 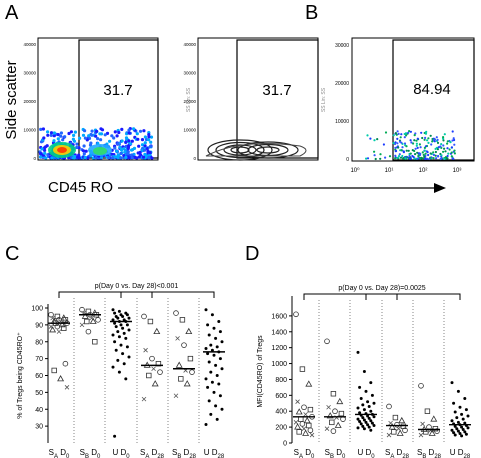 What do you see at coordinates (252, 254) in the screenshot?
I see `panel-letter-d: D` at bounding box center [252, 254].